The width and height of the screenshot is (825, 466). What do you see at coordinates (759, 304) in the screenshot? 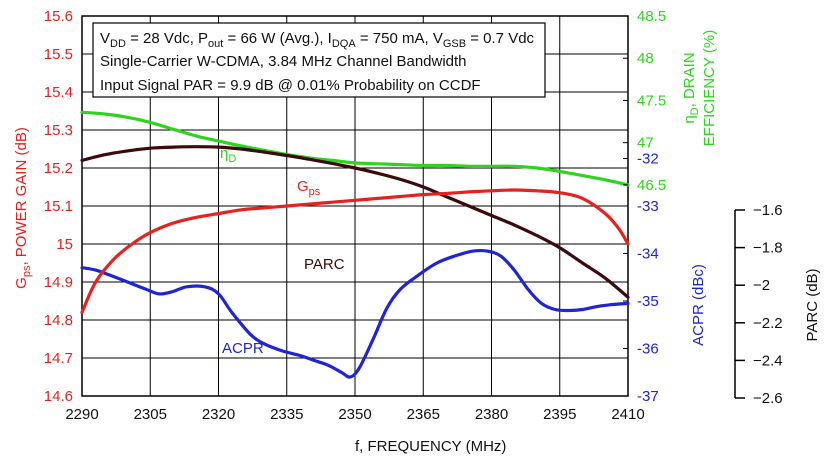
I see `parc-tick-labels: −1.6 −1.8 −2 −2.2 −2.4 −2.6` at bounding box center [759, 304].